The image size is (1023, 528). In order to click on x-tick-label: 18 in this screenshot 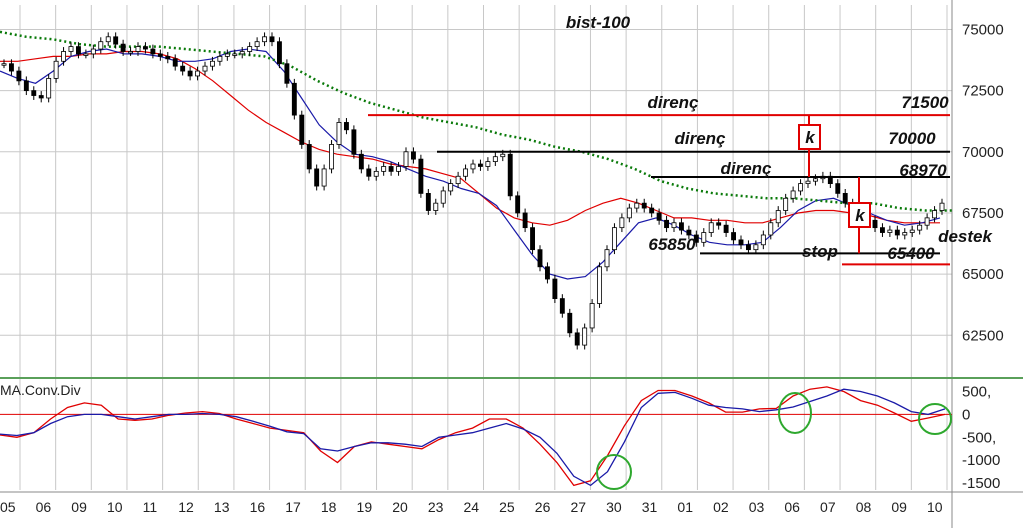, I will do `click(329, 507)`.